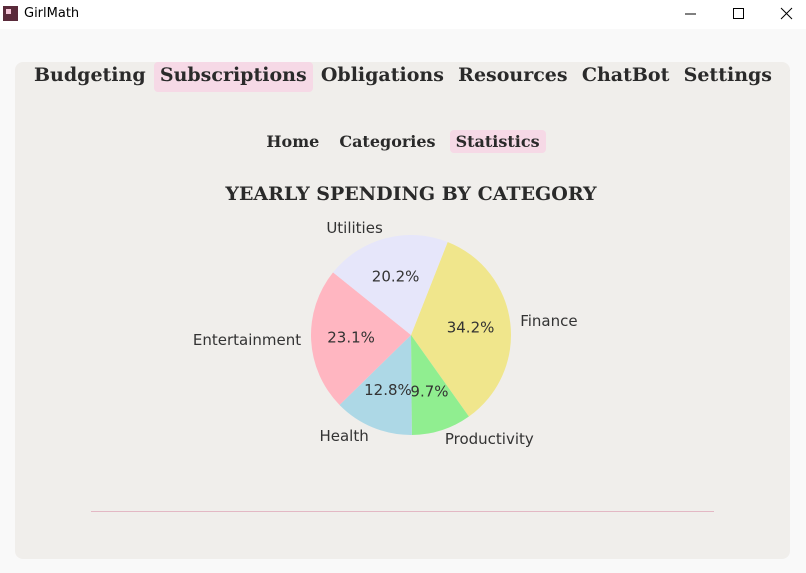 Image resolution: width=806 pixels, height=573 pixels. I want to click on sub-tab: Home, so click(293, 141).